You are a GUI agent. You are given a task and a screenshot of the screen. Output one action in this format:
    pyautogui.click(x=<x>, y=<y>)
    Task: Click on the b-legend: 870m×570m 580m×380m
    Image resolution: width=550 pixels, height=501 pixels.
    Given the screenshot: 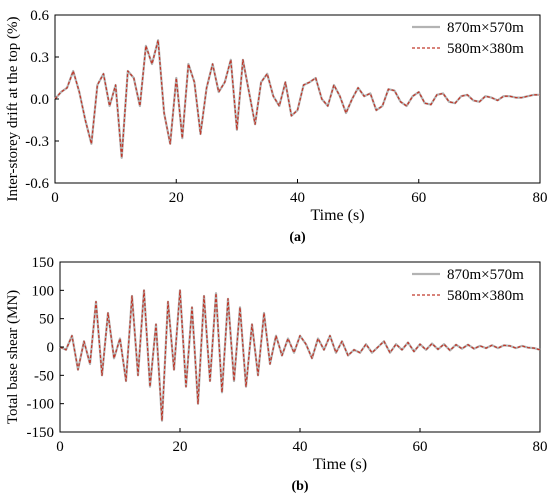 What is the action you would take?
    pyautogui.click(x=468, y=285)
    